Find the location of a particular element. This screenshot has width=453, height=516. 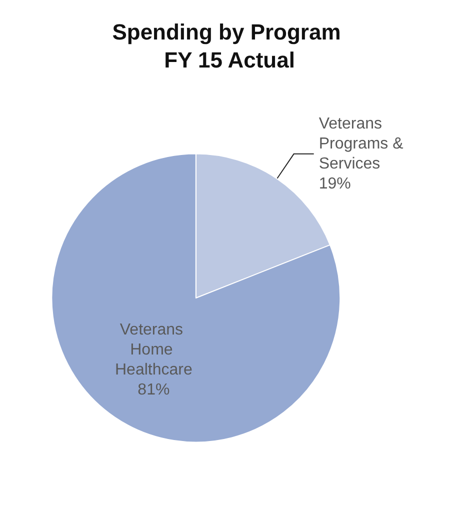

data-label: 81% is located at coordinates (154, 390).